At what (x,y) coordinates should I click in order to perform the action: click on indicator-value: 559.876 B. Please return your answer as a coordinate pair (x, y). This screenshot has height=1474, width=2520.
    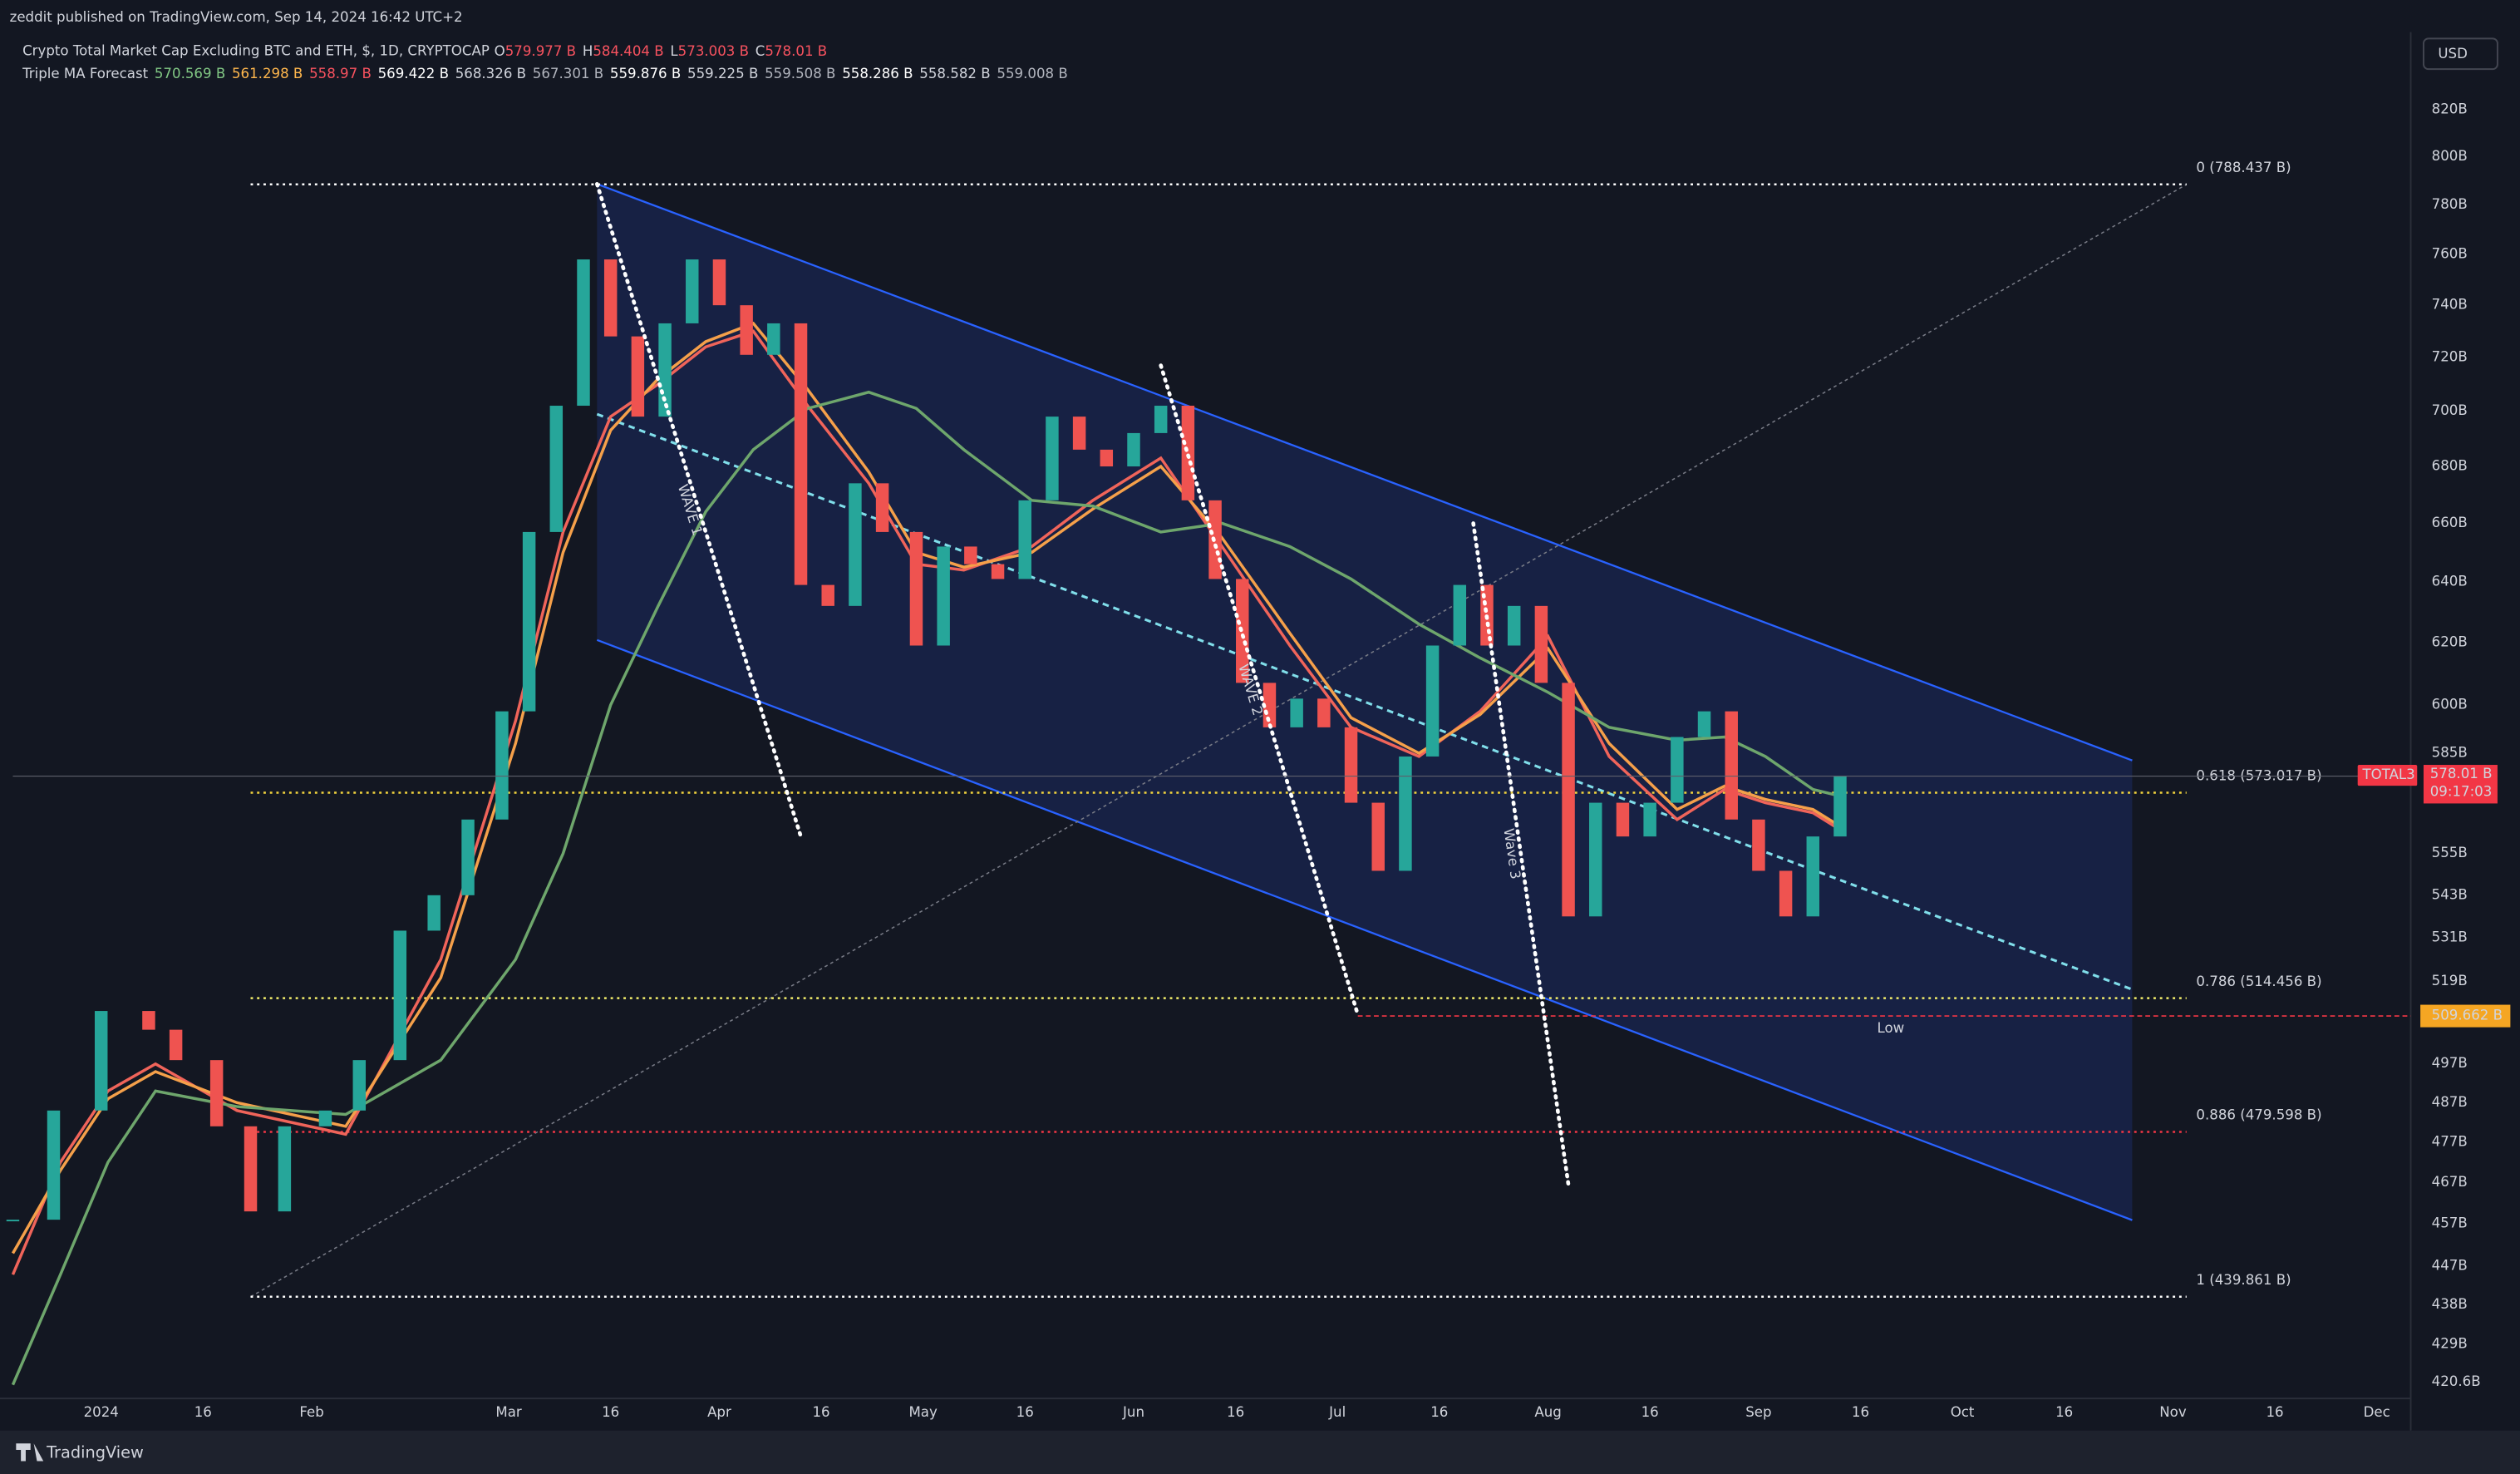
    Looking at the image, I should click on (645, 73).